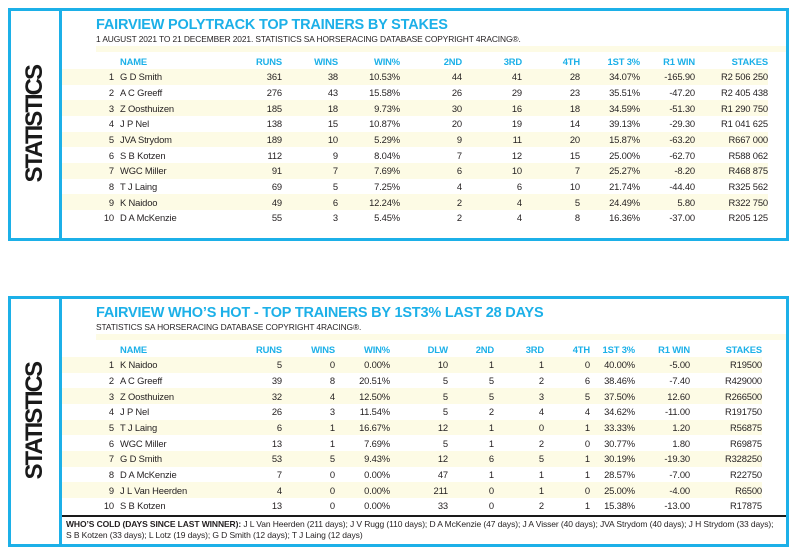 The width and height of the screenshot is (800, 552). What do you see at coordinates (452, 61) in the screenshot?
I see `column-header-2nd: 2ND` at bounding box center [452, 61].